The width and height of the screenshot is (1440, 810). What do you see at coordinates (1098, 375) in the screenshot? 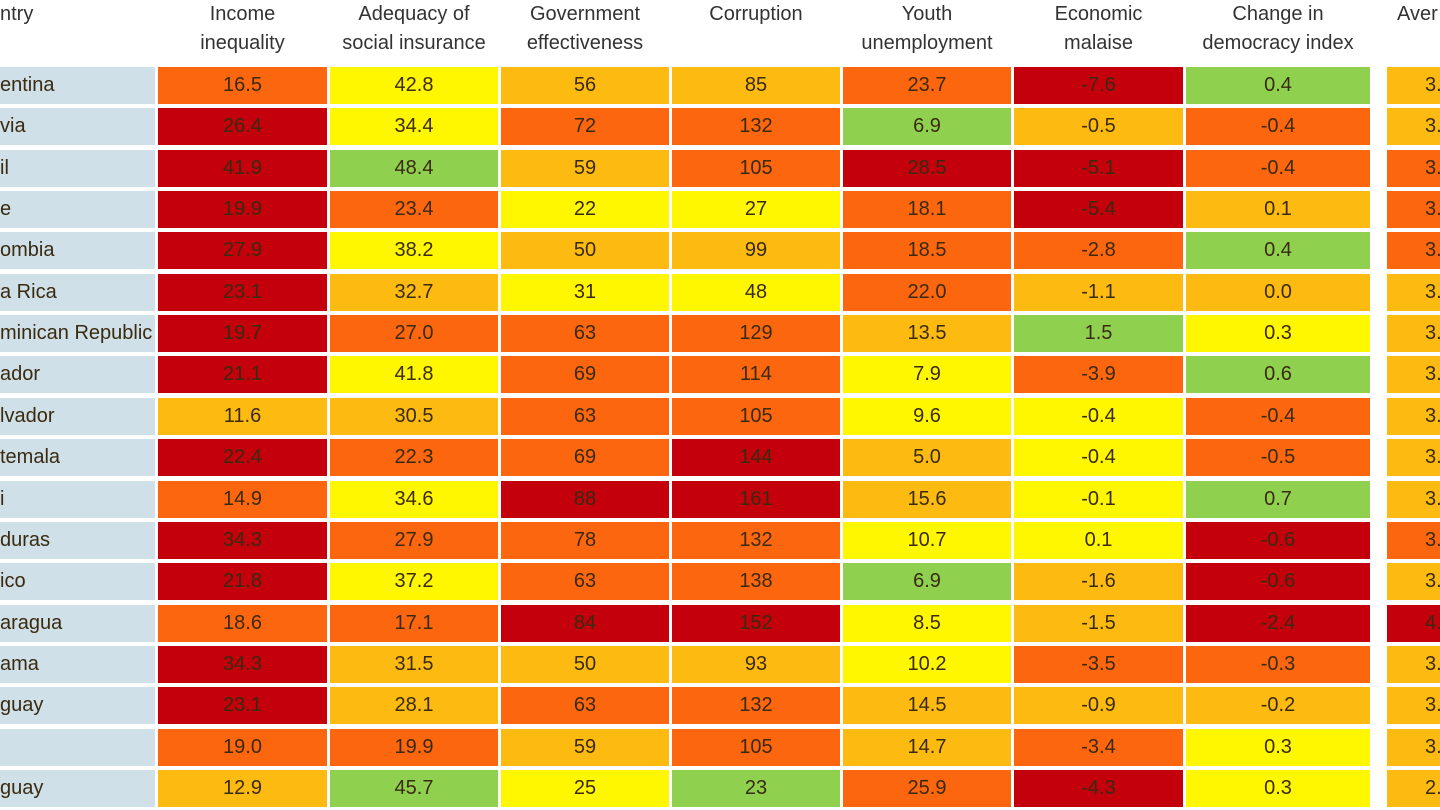
I see `value-cell: -3.9` at bounding box center [1098, 375].